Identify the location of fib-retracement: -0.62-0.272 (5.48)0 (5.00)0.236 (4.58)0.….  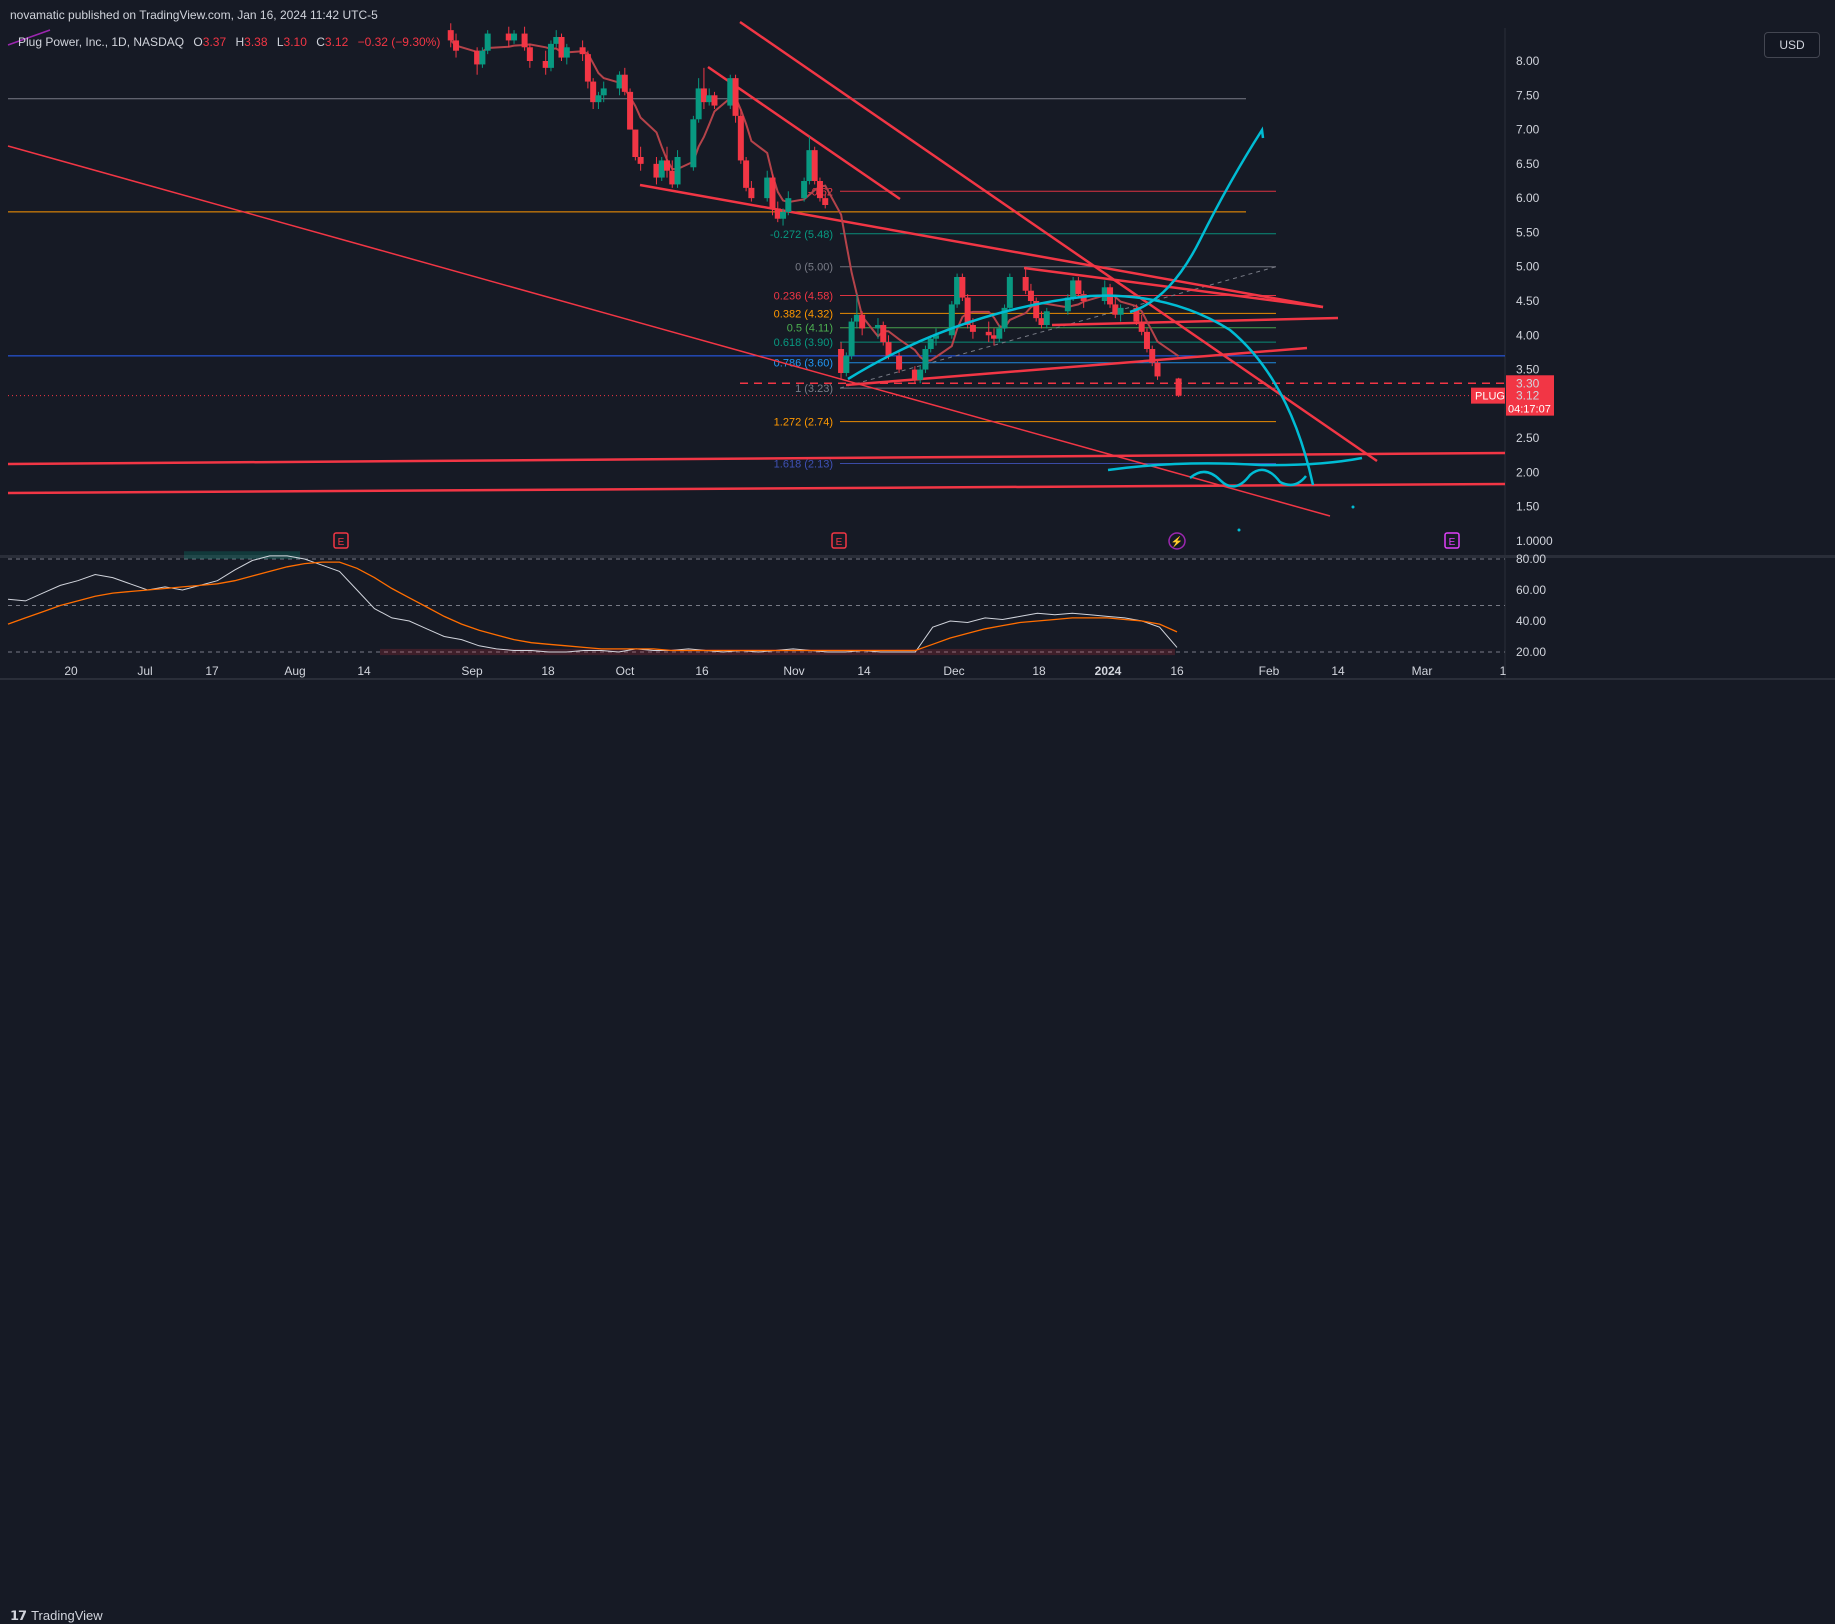
(1023, 328).